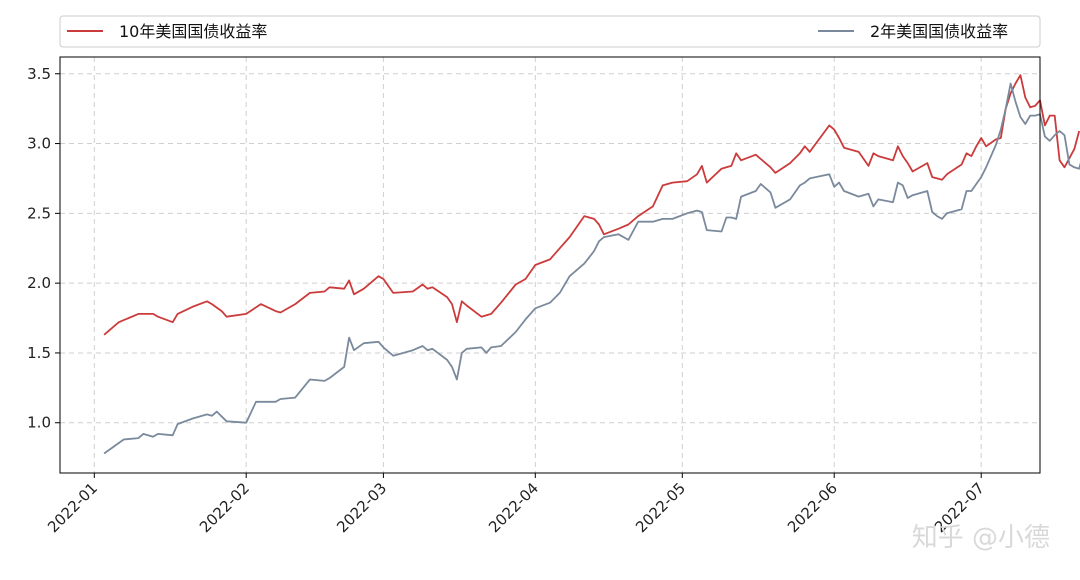  What do you see at coordinates (513, 507) in the screenshot?
I see `x-tick-label: 2022-04` at bounding box center [513, 507].